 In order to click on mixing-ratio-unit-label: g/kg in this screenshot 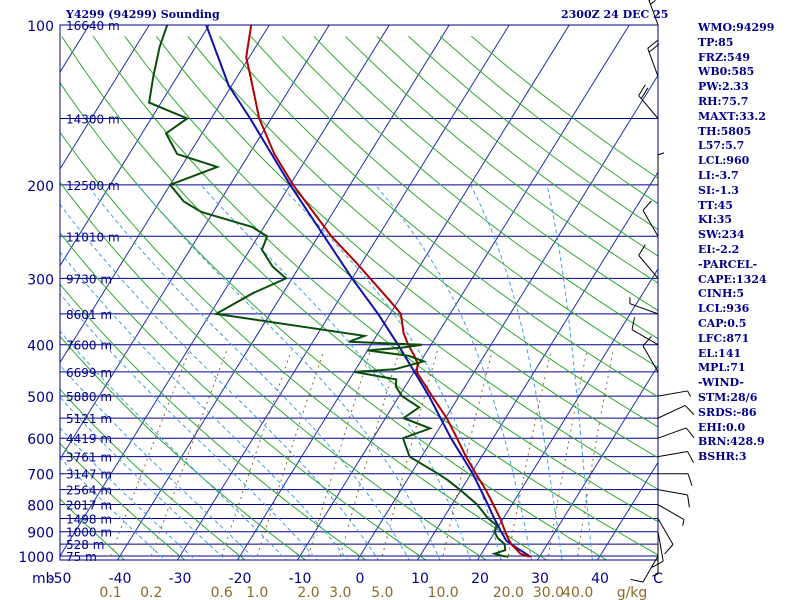, I will do `click(632, 592)`.